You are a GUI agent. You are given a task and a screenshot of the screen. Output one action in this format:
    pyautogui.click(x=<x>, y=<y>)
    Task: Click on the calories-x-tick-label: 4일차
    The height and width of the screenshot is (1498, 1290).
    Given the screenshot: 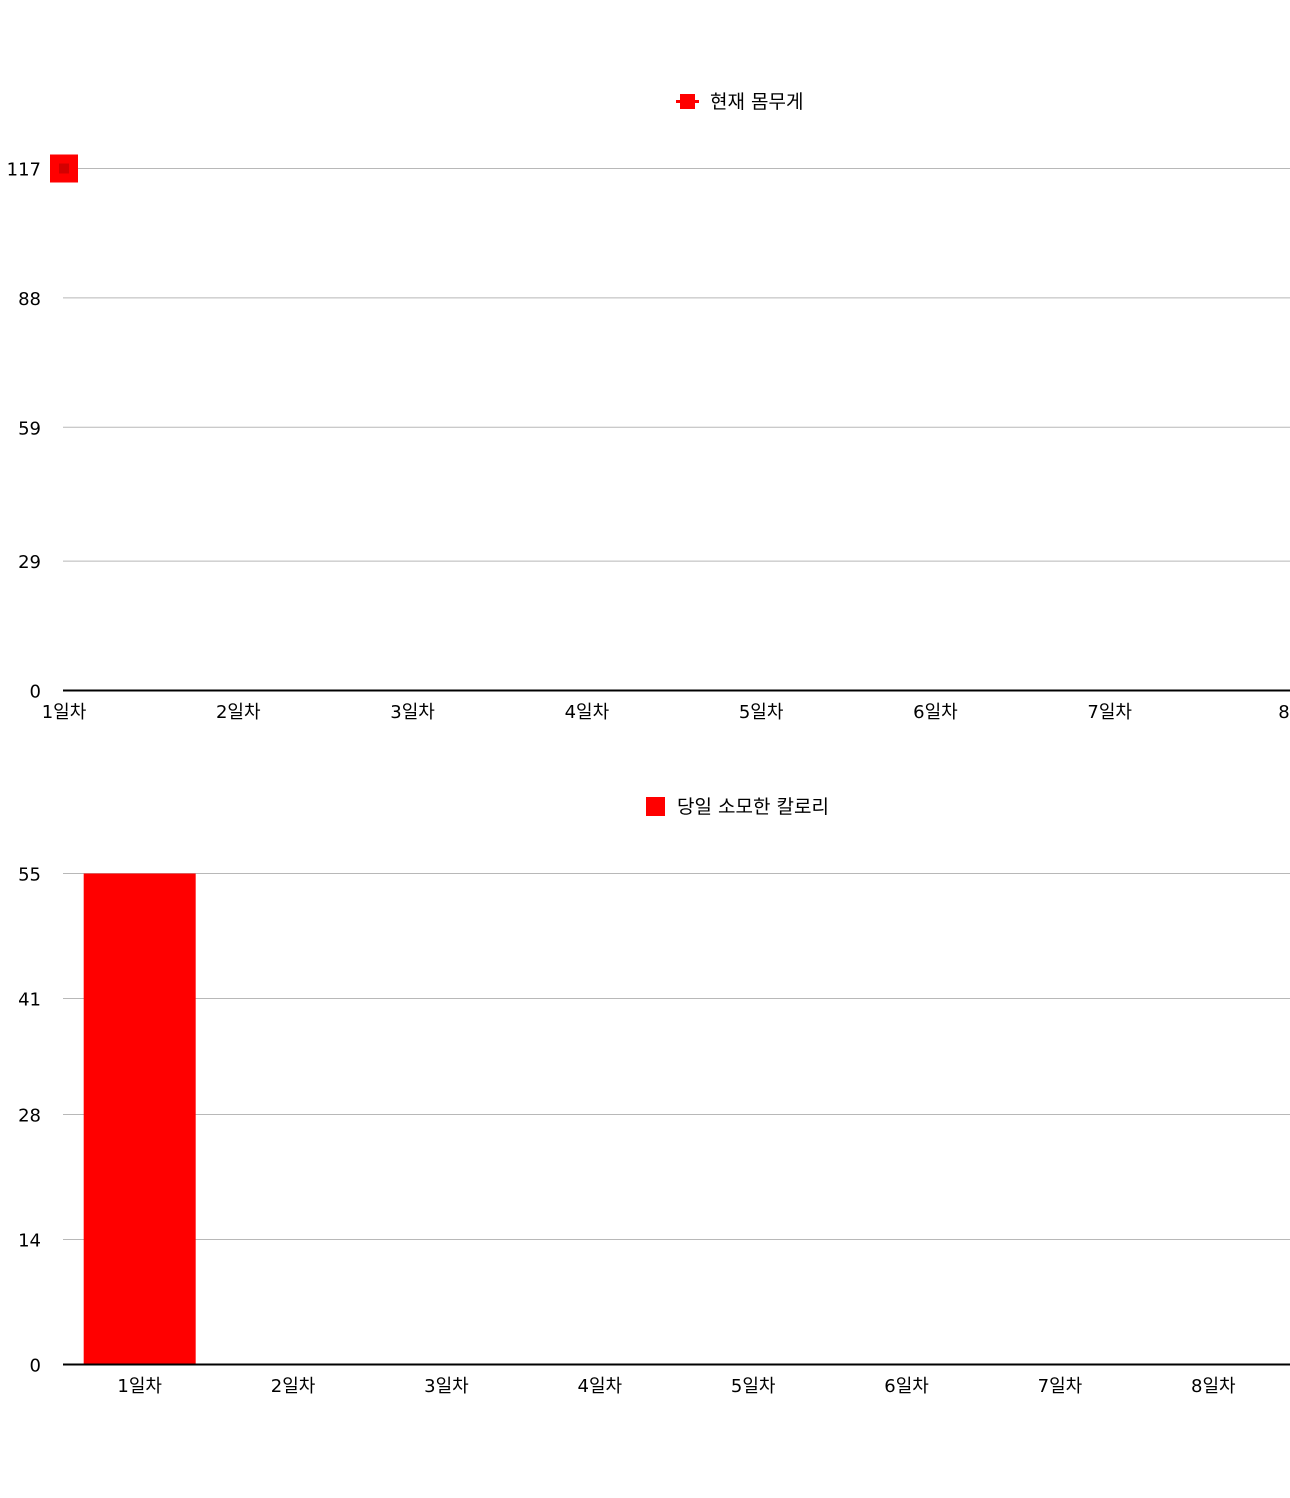 What is the action you would take?
    pyautogui.click(x=600, y=1386)
    